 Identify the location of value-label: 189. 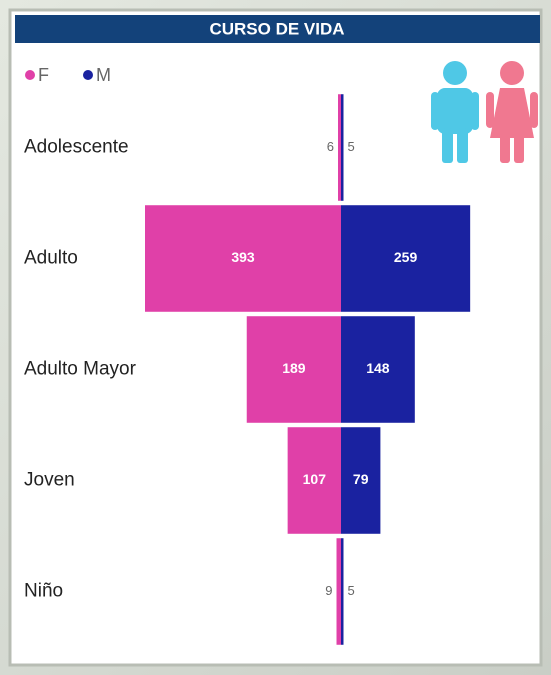
(294, 368).